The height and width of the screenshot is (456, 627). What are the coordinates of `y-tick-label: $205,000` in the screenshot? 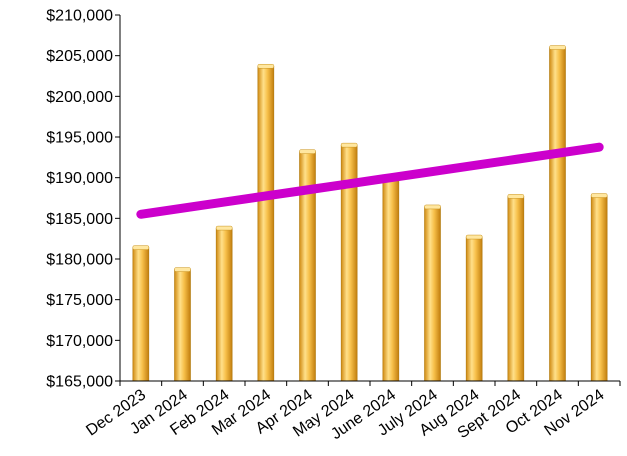 It's located at (79, 56).